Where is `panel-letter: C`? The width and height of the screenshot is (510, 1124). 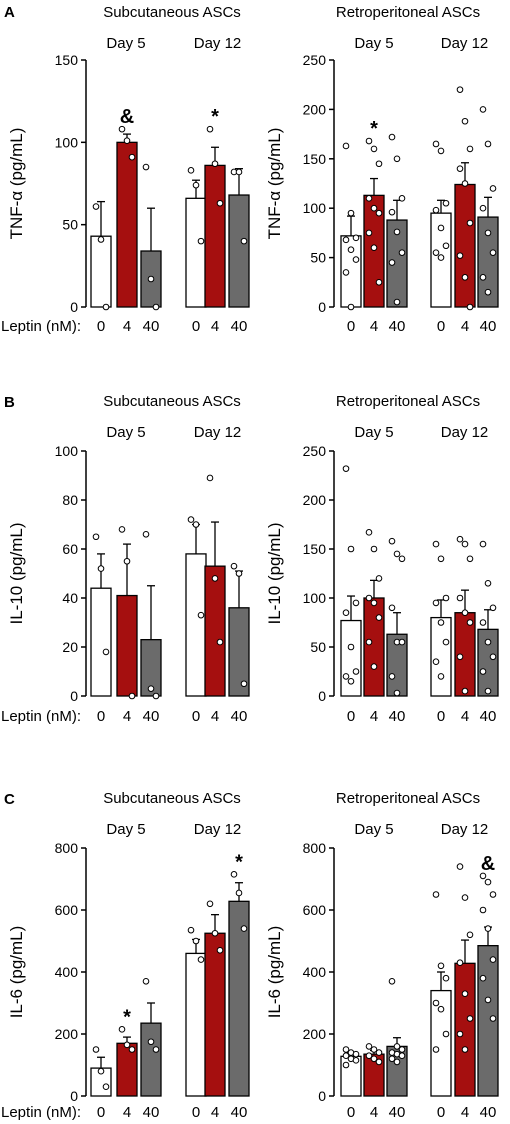 panel-letter: C is located at coordinates (9, 799).